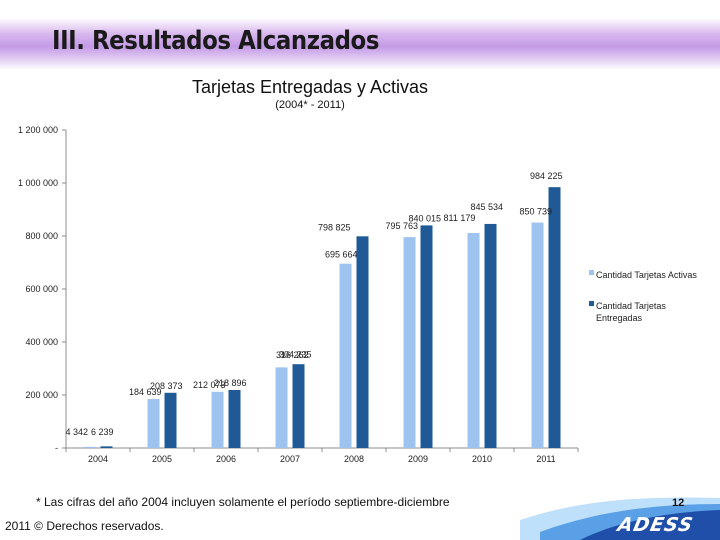  What do you see at coordinates (545, 459) in the screenshot?
I see `x-tick-label: 2011` at bounding box center [545, 459].